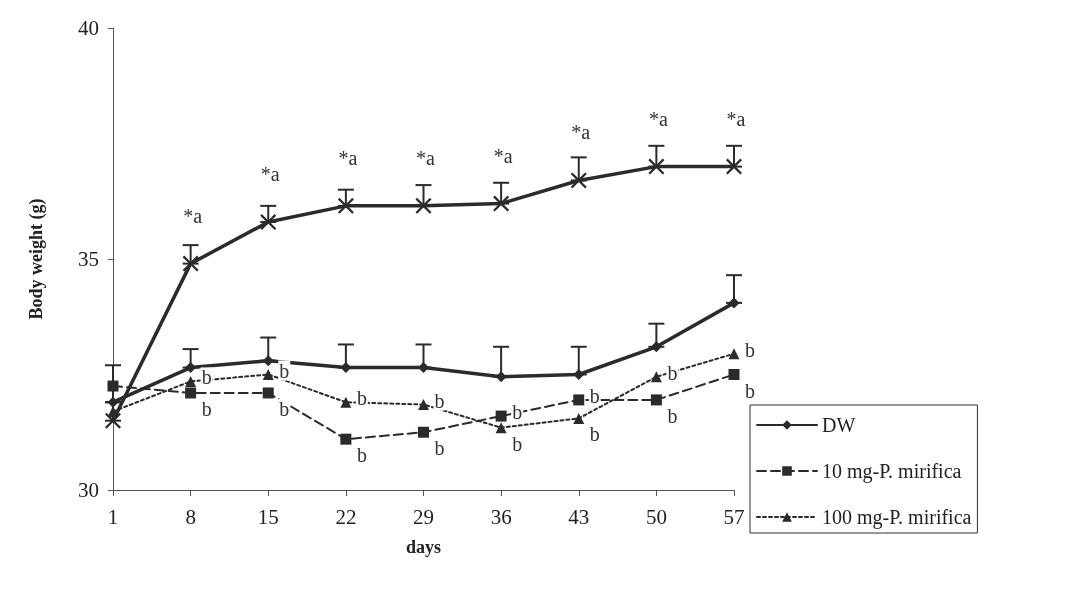 The width and height of the screenshot is (1080, 607). What do you see at coordinates (268, 516) in the screenshot?
I see `x-tick-label: 15` at bounding box center [268, 516].